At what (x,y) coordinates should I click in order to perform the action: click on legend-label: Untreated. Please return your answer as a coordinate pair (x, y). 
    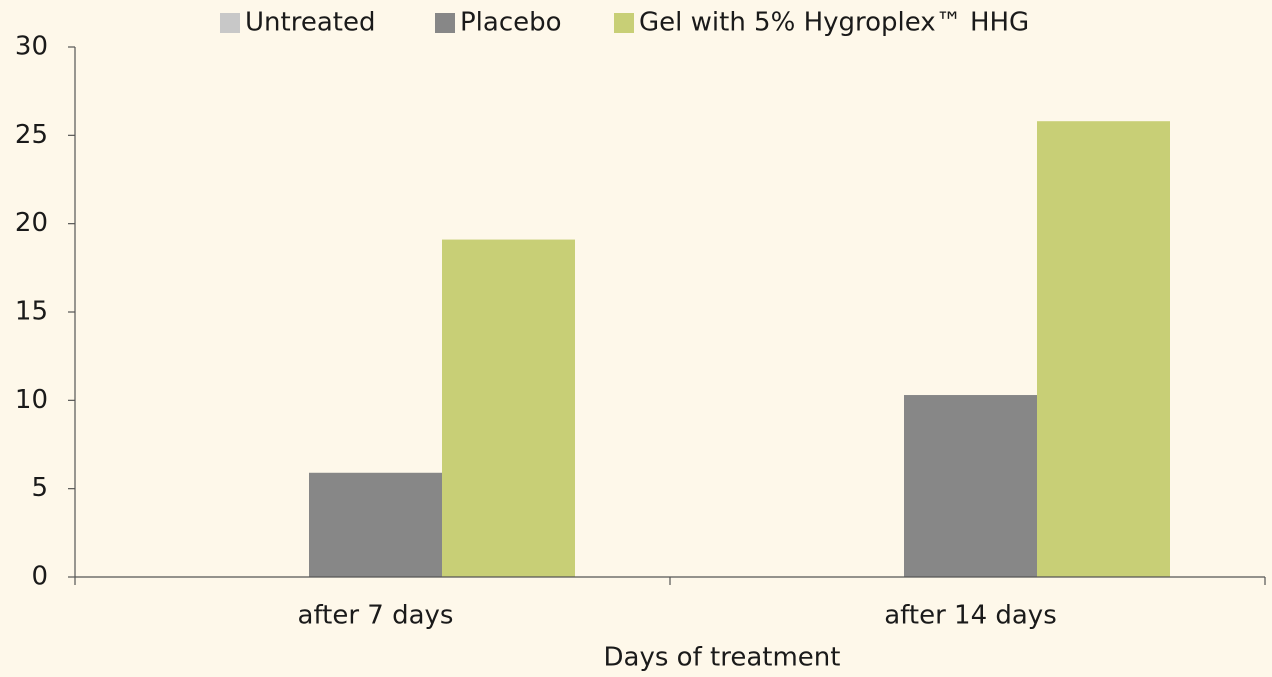
    Looking at the image, I should click on (310, 23).